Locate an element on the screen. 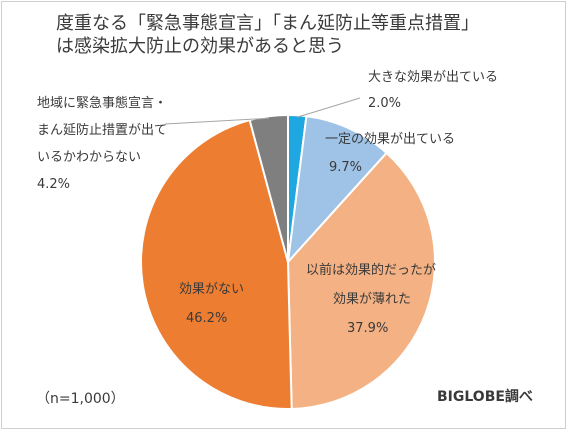 The image size is (569, 432). chart-title-line-2: は感染拡大防止の効果があると思う is located at coordinates (200, 46).